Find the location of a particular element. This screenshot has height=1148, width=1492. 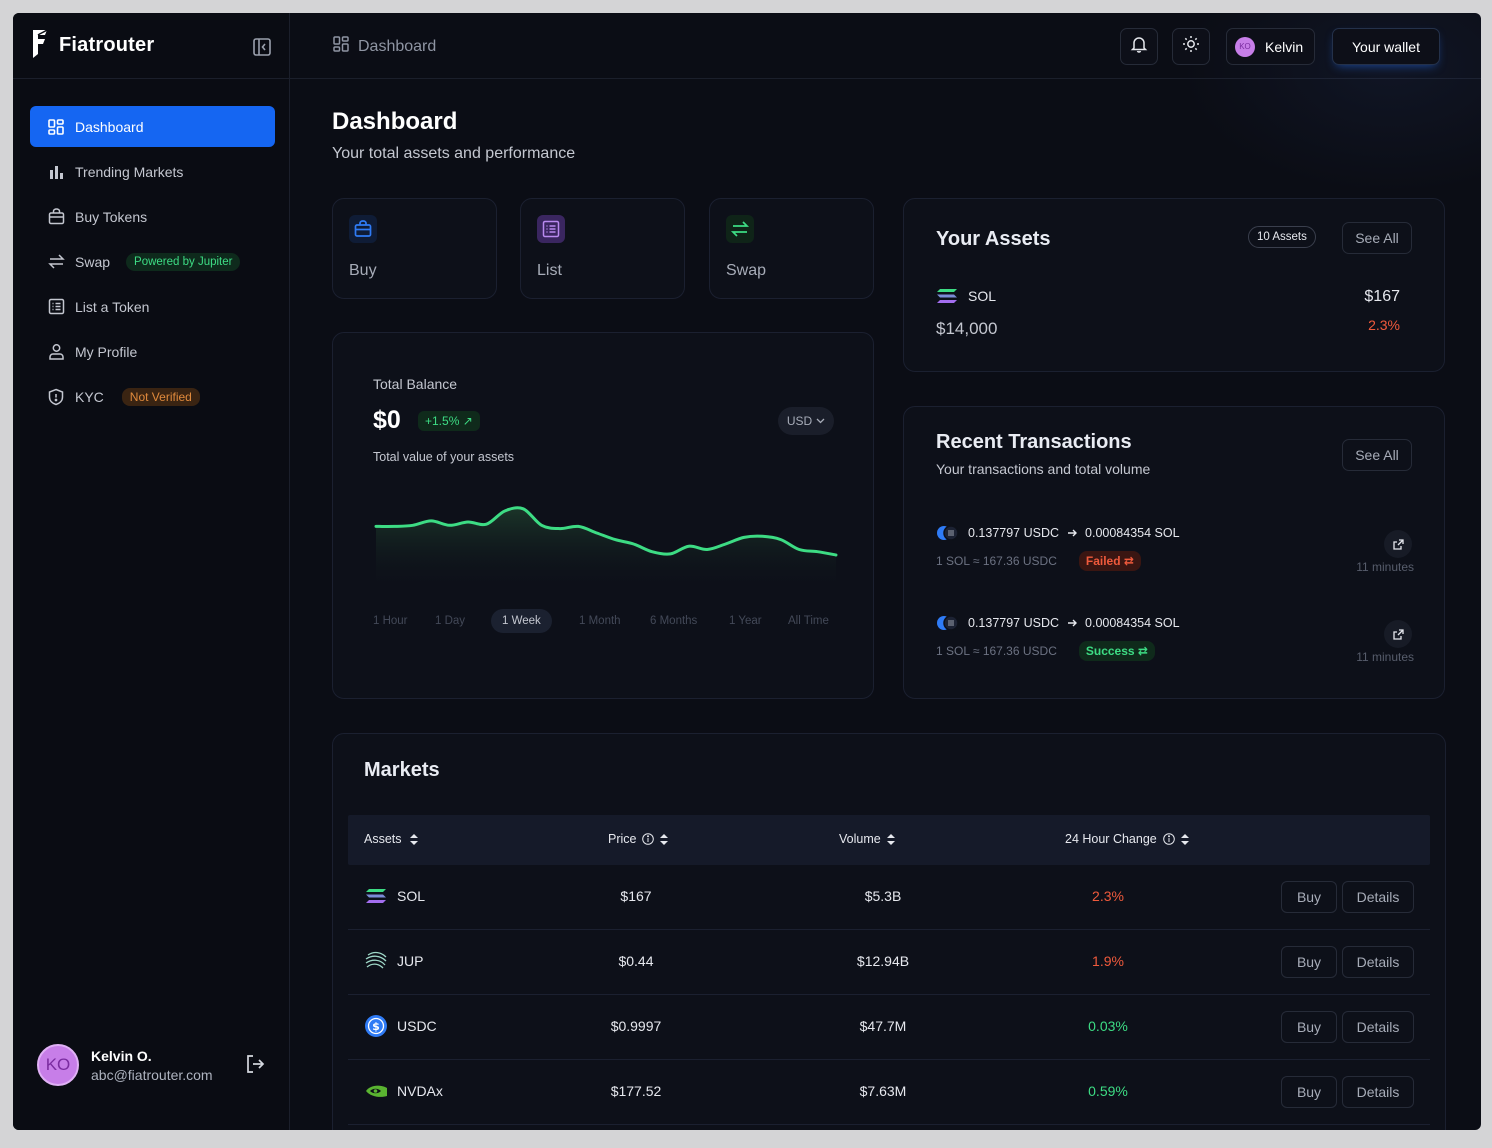

asset-cell: NVDAx is located at coordinates (403, 1091).